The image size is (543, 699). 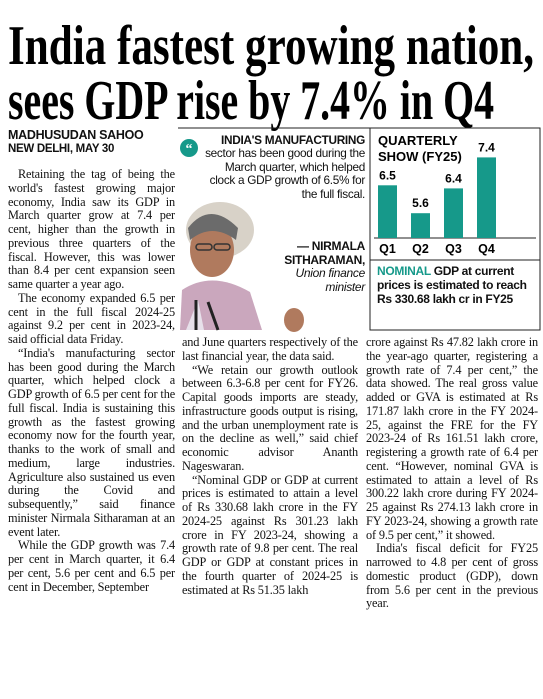 I want to click on x-tick-label: Q3, so click(x=453, y=249).